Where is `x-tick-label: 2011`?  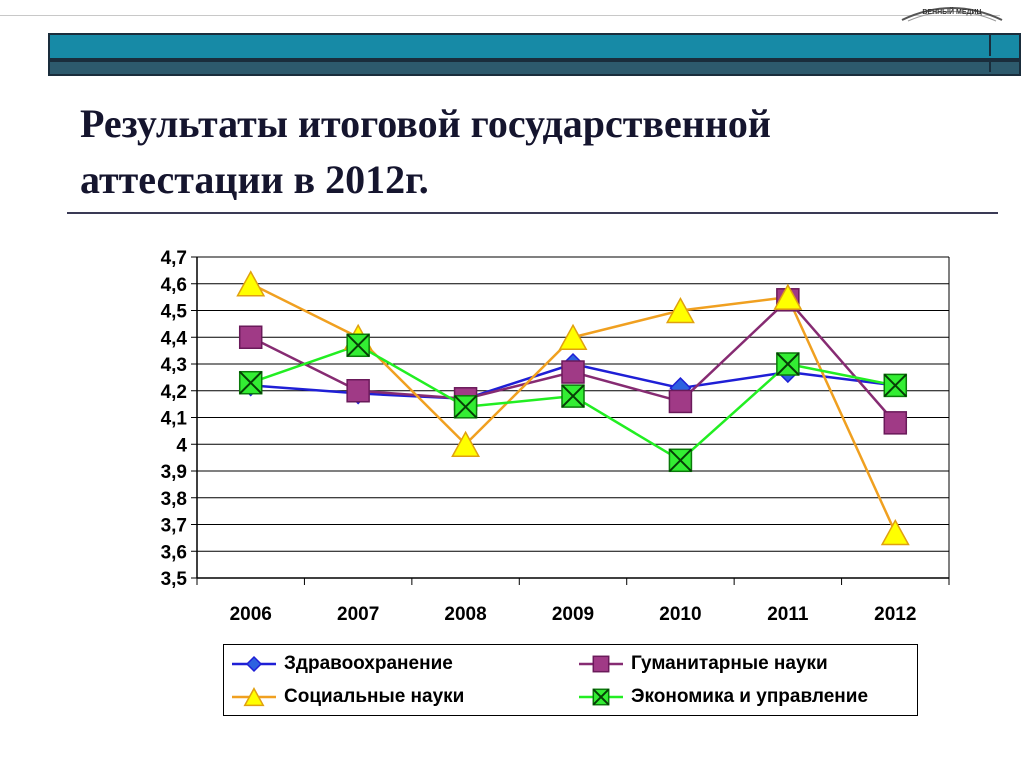
x-tick-label: 2011 is located at coordinates (788, 614).